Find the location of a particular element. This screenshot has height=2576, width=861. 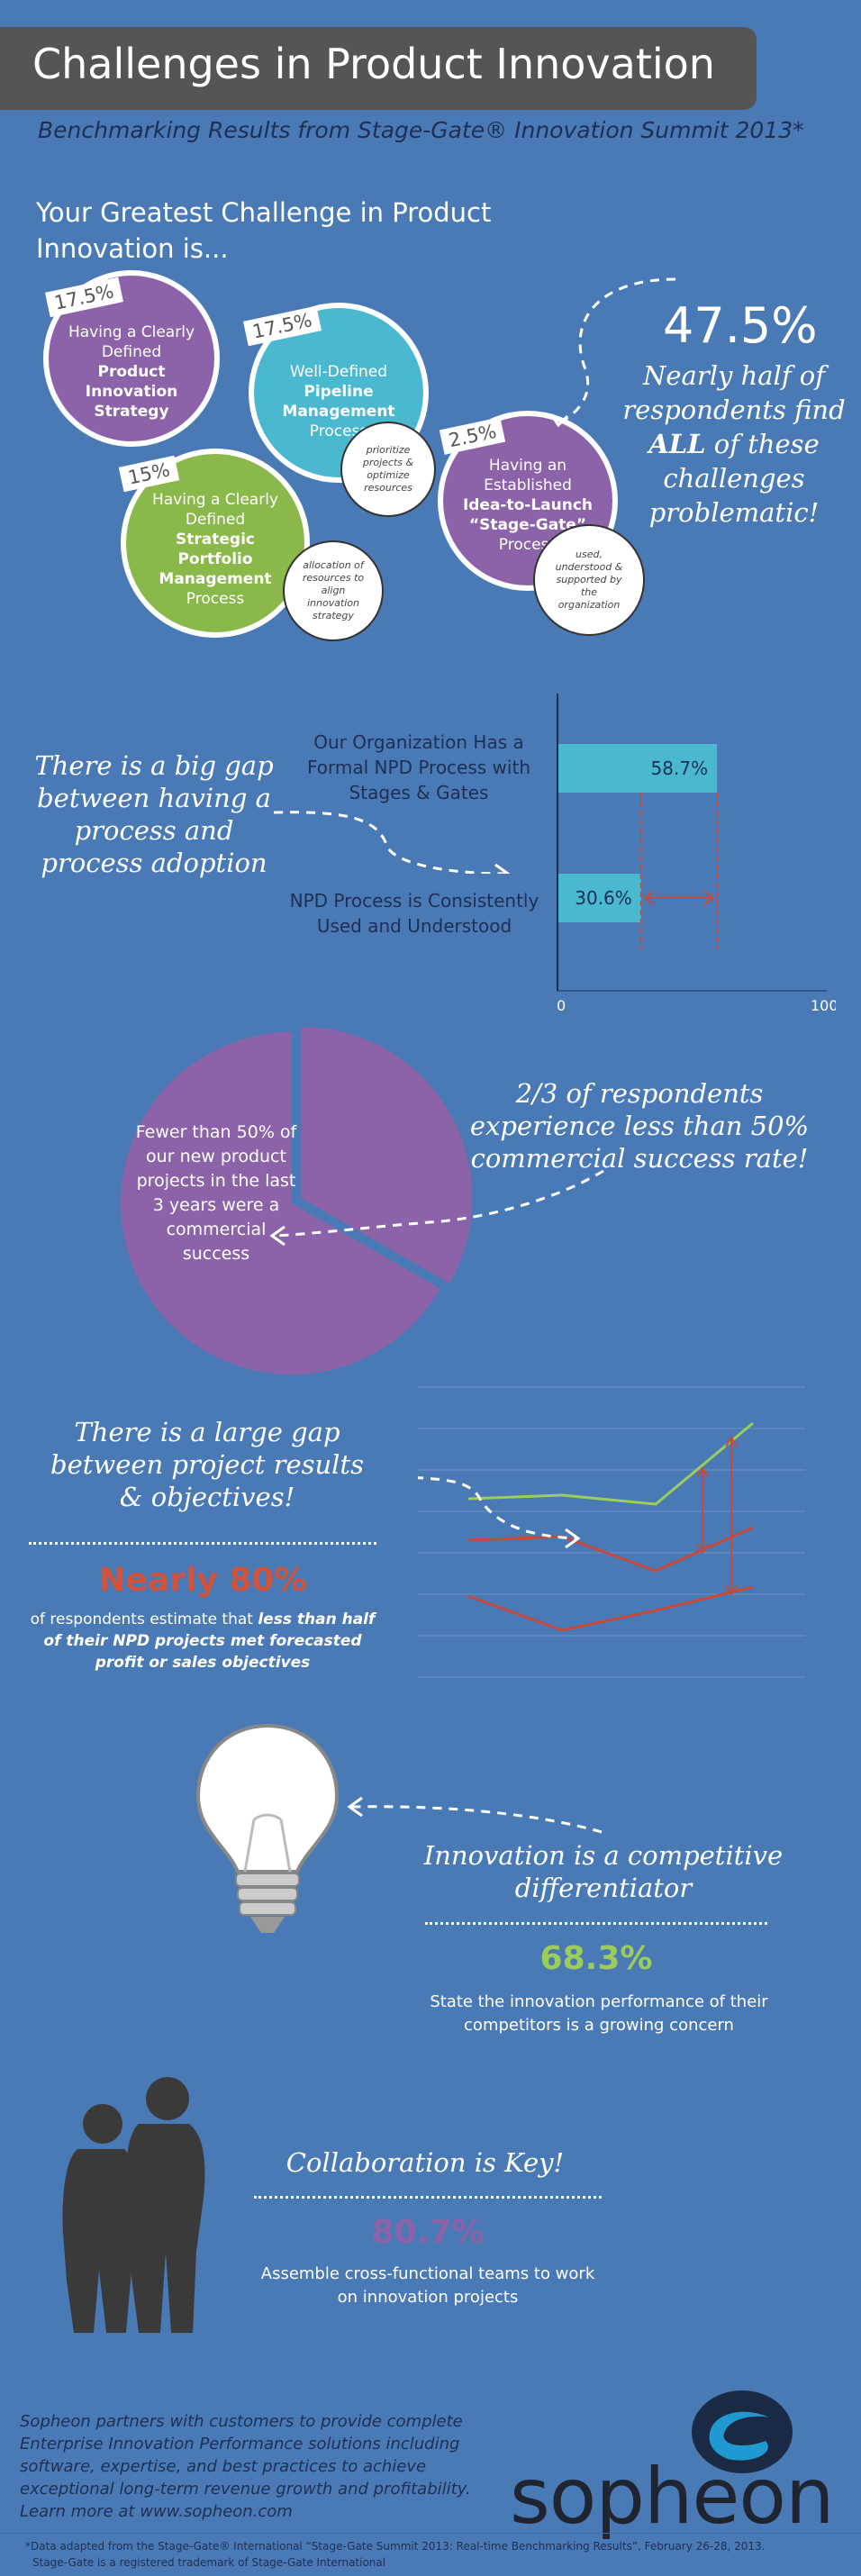

collaboration-callout: Collaboration is Key! is located at coordinates (425, 2162).